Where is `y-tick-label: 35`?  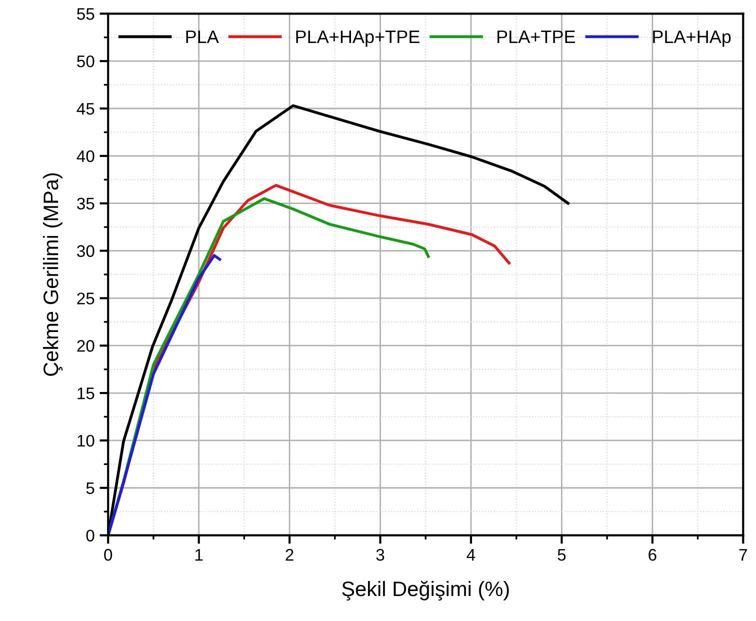 y-tick-label: 35 is located at coordinates (85, 204).